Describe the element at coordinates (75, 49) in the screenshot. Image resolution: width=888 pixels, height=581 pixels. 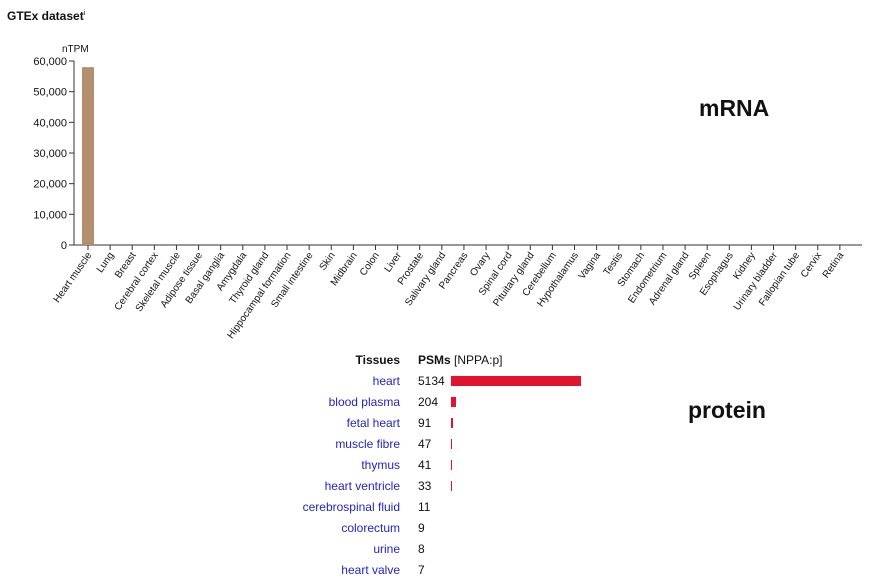
I see `y-axis-label: nTPM` at that location.